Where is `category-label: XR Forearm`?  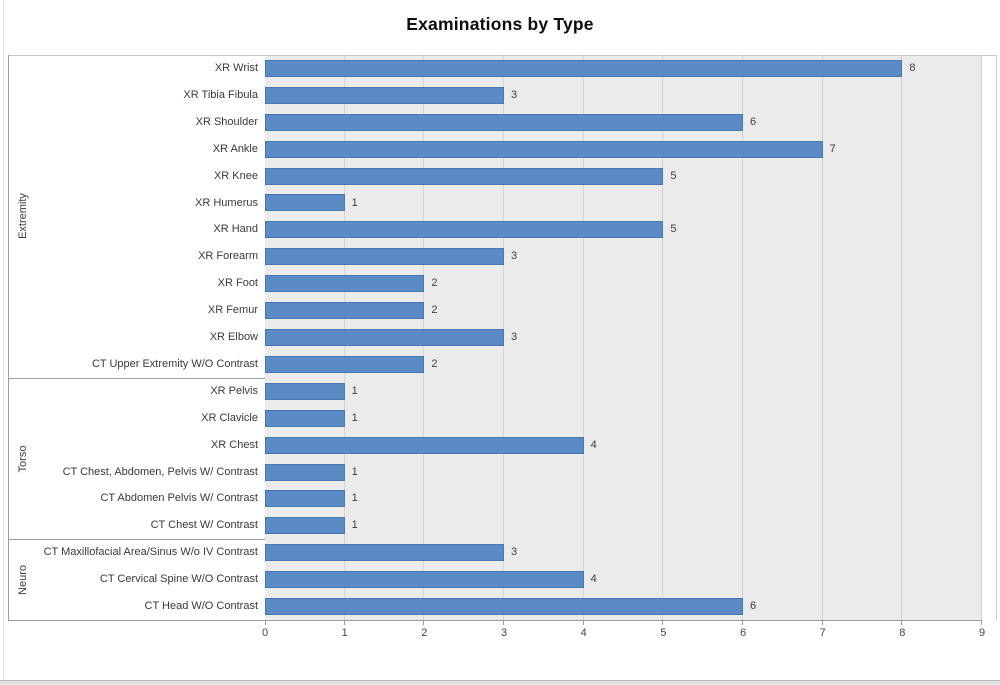 category-label: XR Forearm is located at coordinates (228, 256).